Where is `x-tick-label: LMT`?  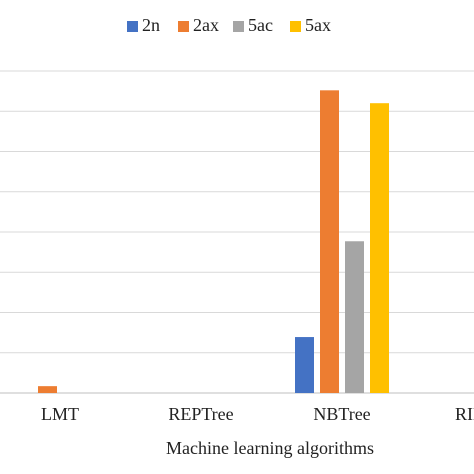 x-tick-label: LMT is located at coordinates (60, 414).